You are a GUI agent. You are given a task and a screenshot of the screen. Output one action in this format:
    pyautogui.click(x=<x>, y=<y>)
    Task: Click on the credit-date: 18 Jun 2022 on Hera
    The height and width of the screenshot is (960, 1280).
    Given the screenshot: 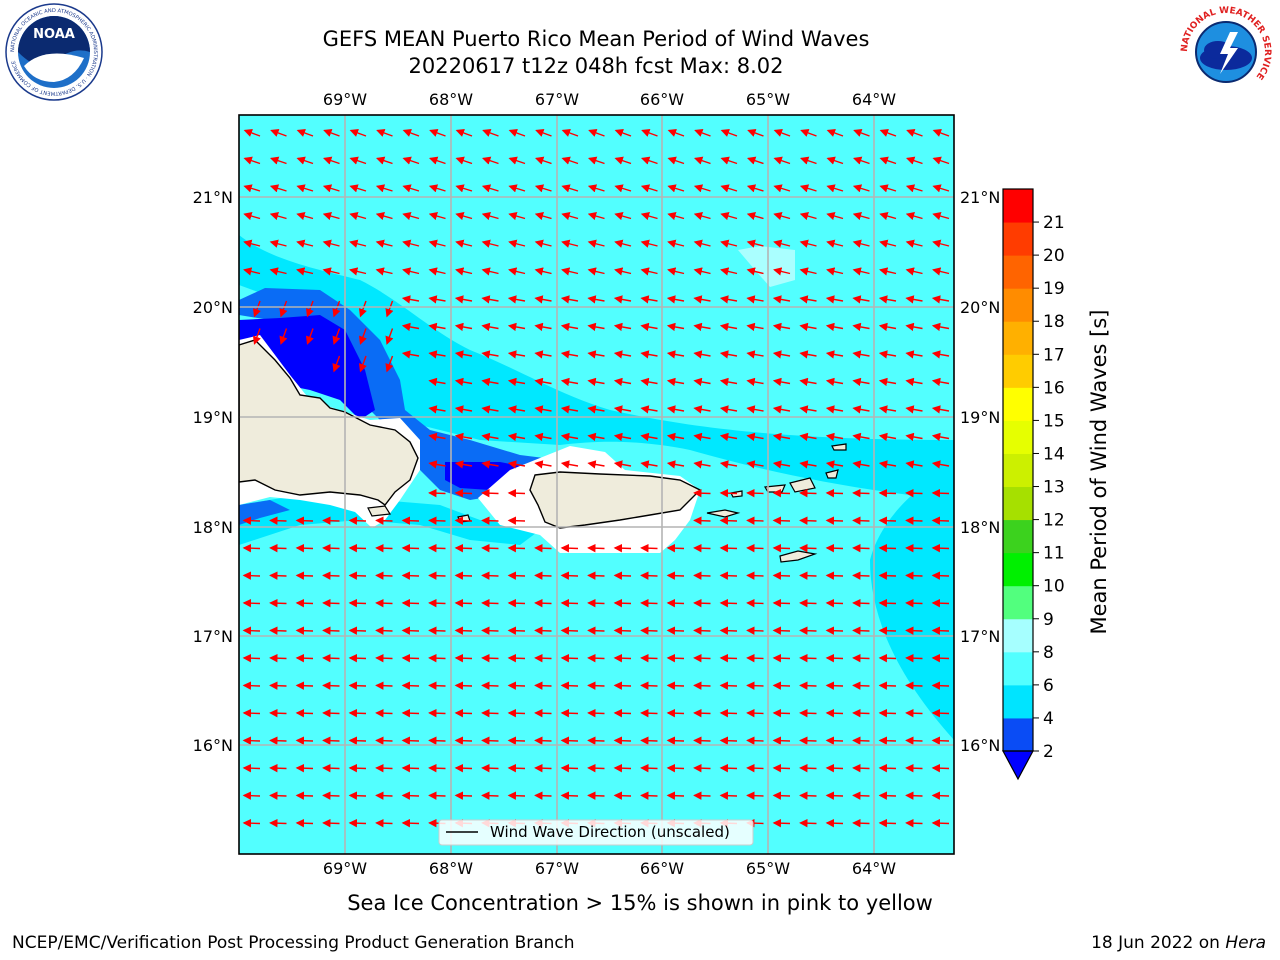 What is the action you would take?
    pyautogui.click(x=1178, y=943)
    